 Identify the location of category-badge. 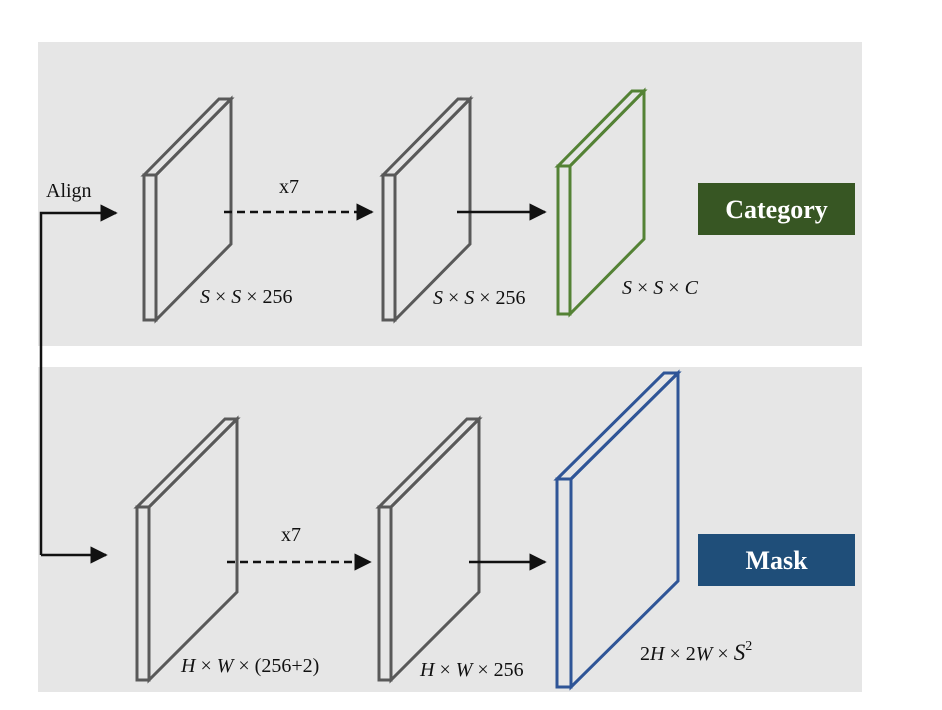
(776, 209).